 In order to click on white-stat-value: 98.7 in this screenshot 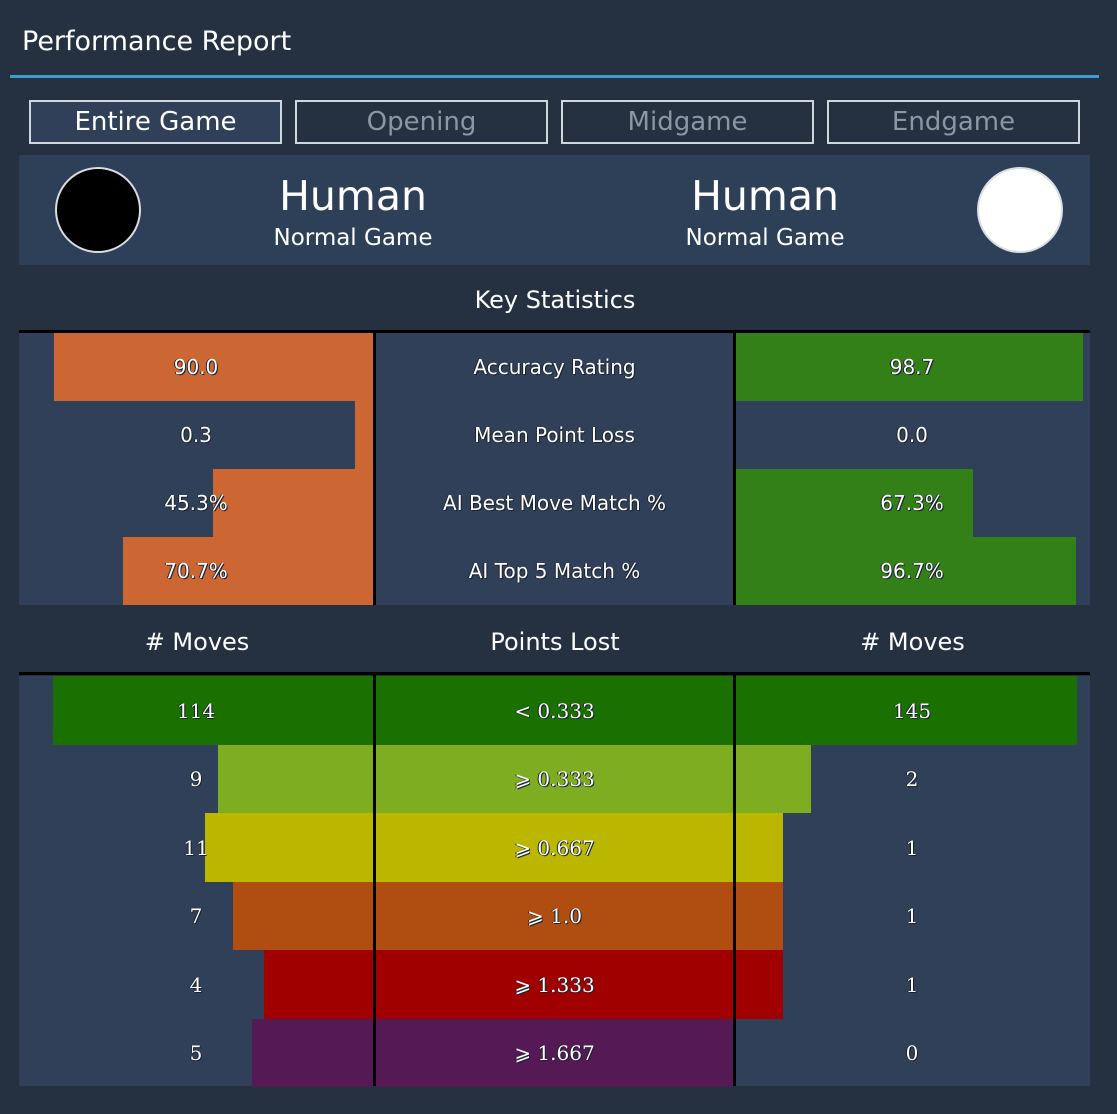, I will do `click(912, 367)`.